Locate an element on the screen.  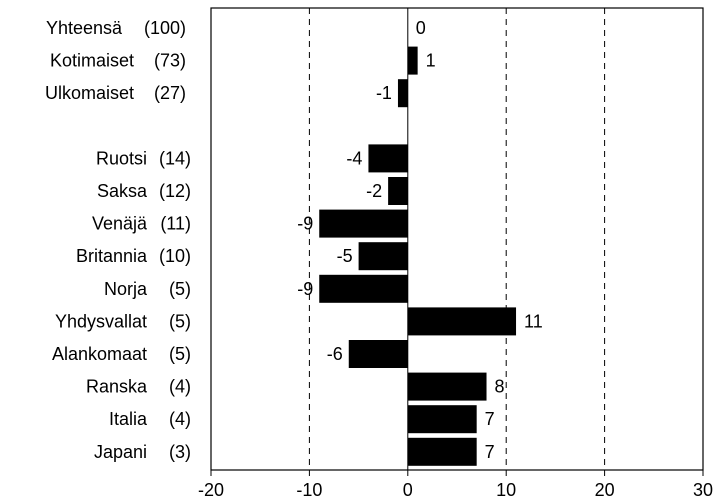
category-label: Britannia is located at coordinates (112, 256).